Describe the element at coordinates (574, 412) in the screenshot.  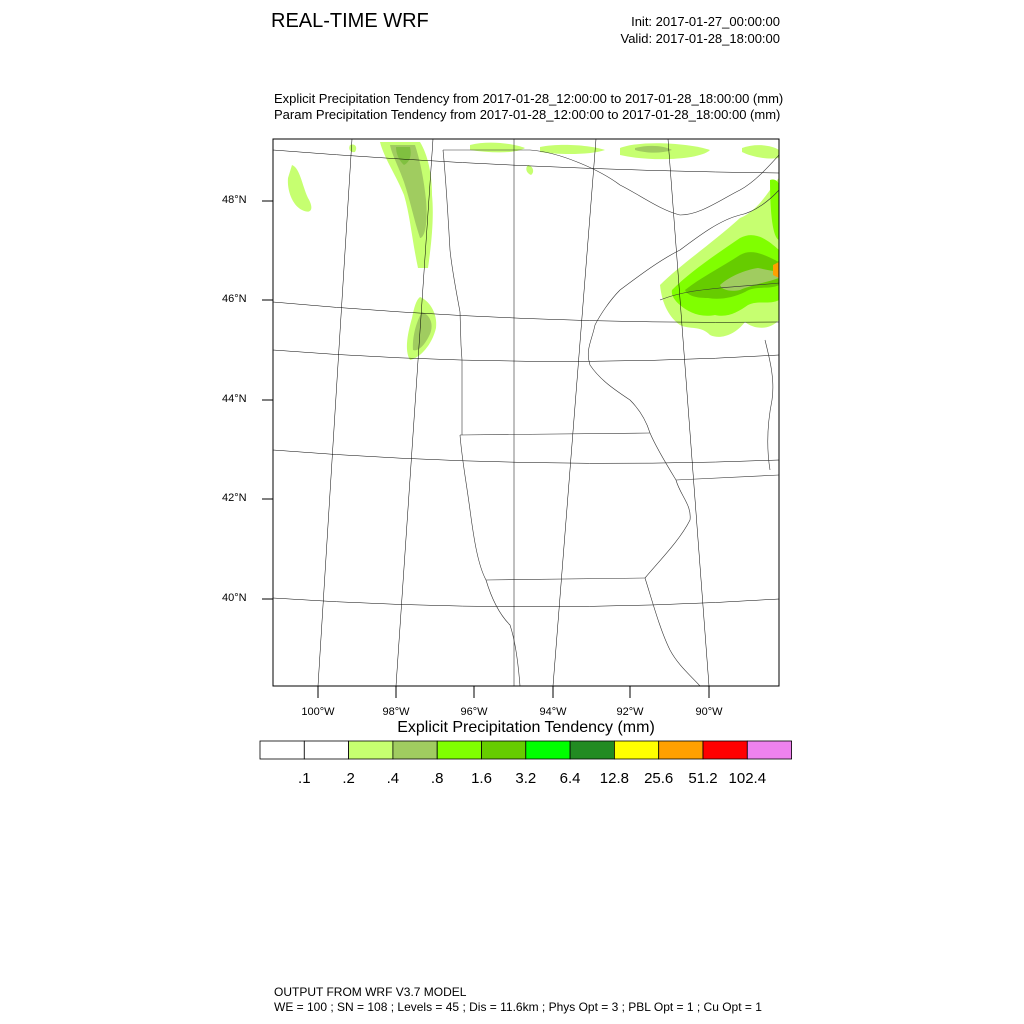
I see `longitude-94-line` at that location.